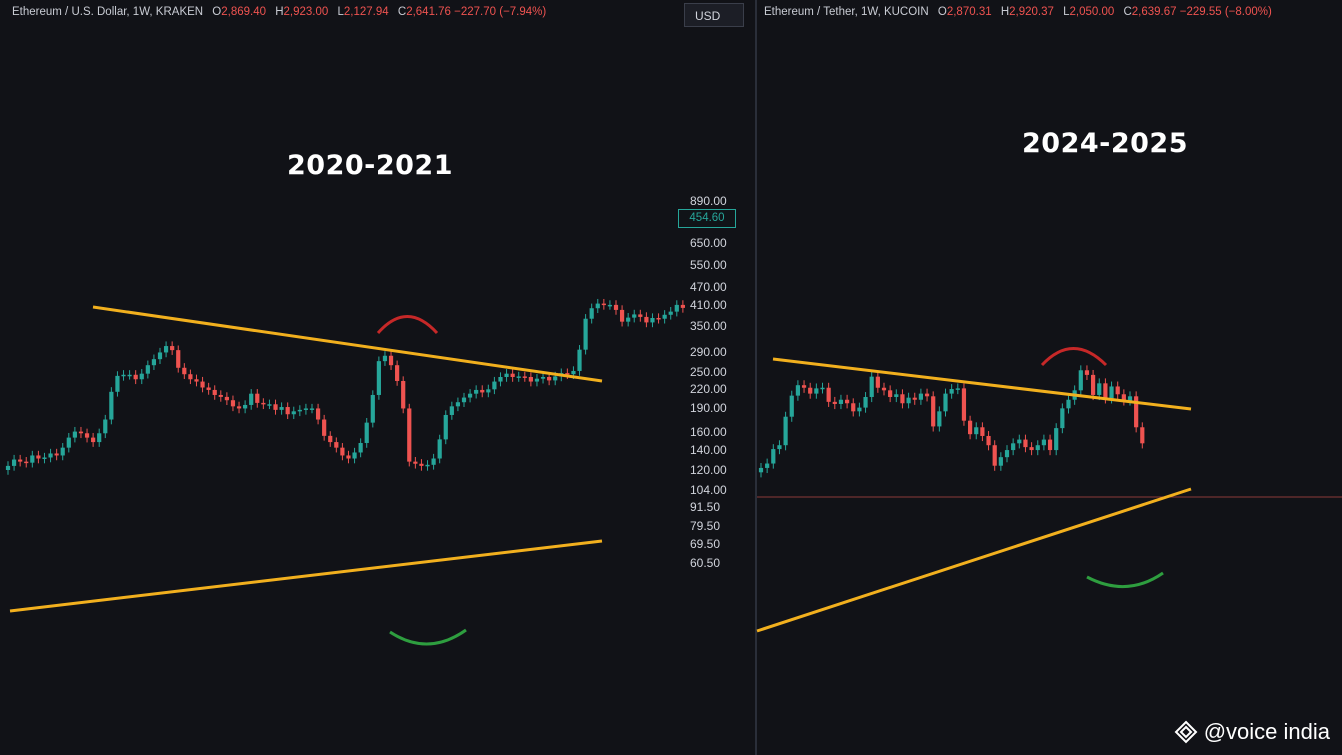 This screenshot has height=755, width=1342. Describe the element at coordinates (708, 489) in the screenshot. I see `price-axis-label: 104.00` at that location.